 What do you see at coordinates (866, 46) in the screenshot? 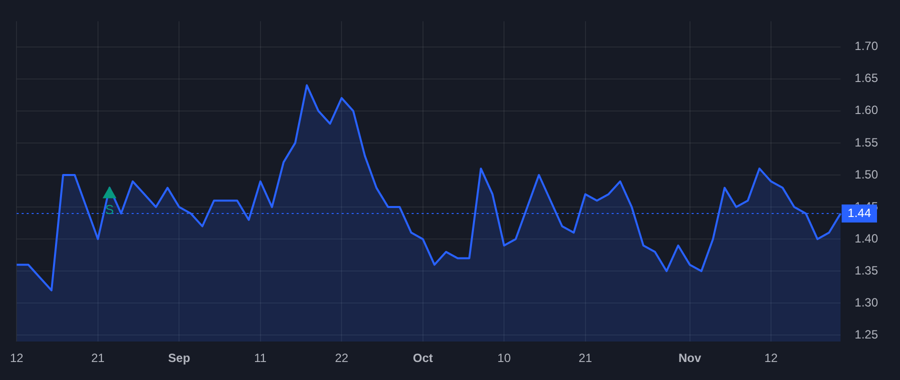
I see `y-tick-label: 1.70` at bounding box center [866, 46].